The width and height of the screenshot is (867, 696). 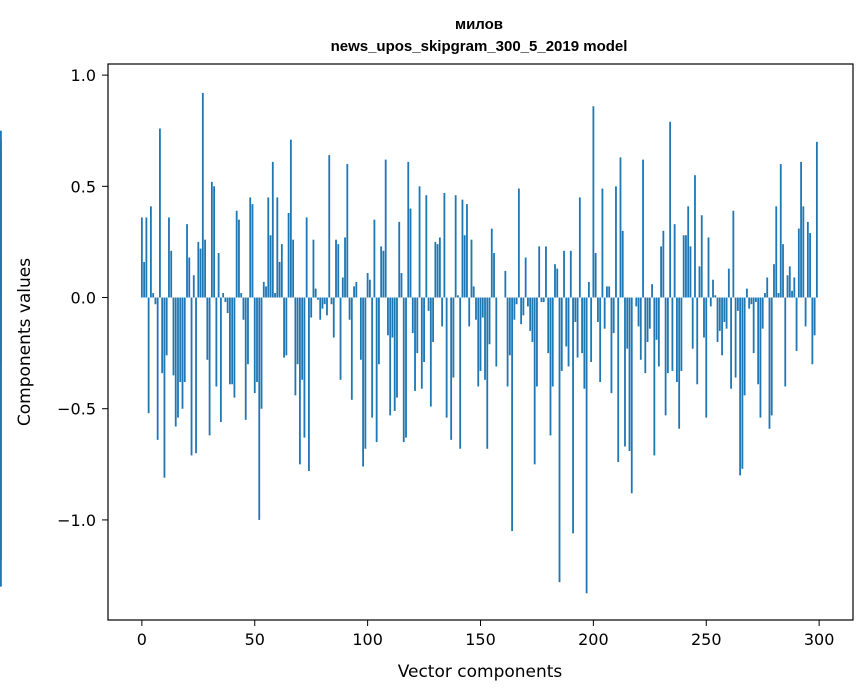 I want to click on x-tick-label: 300, so click(x=819, y=639).